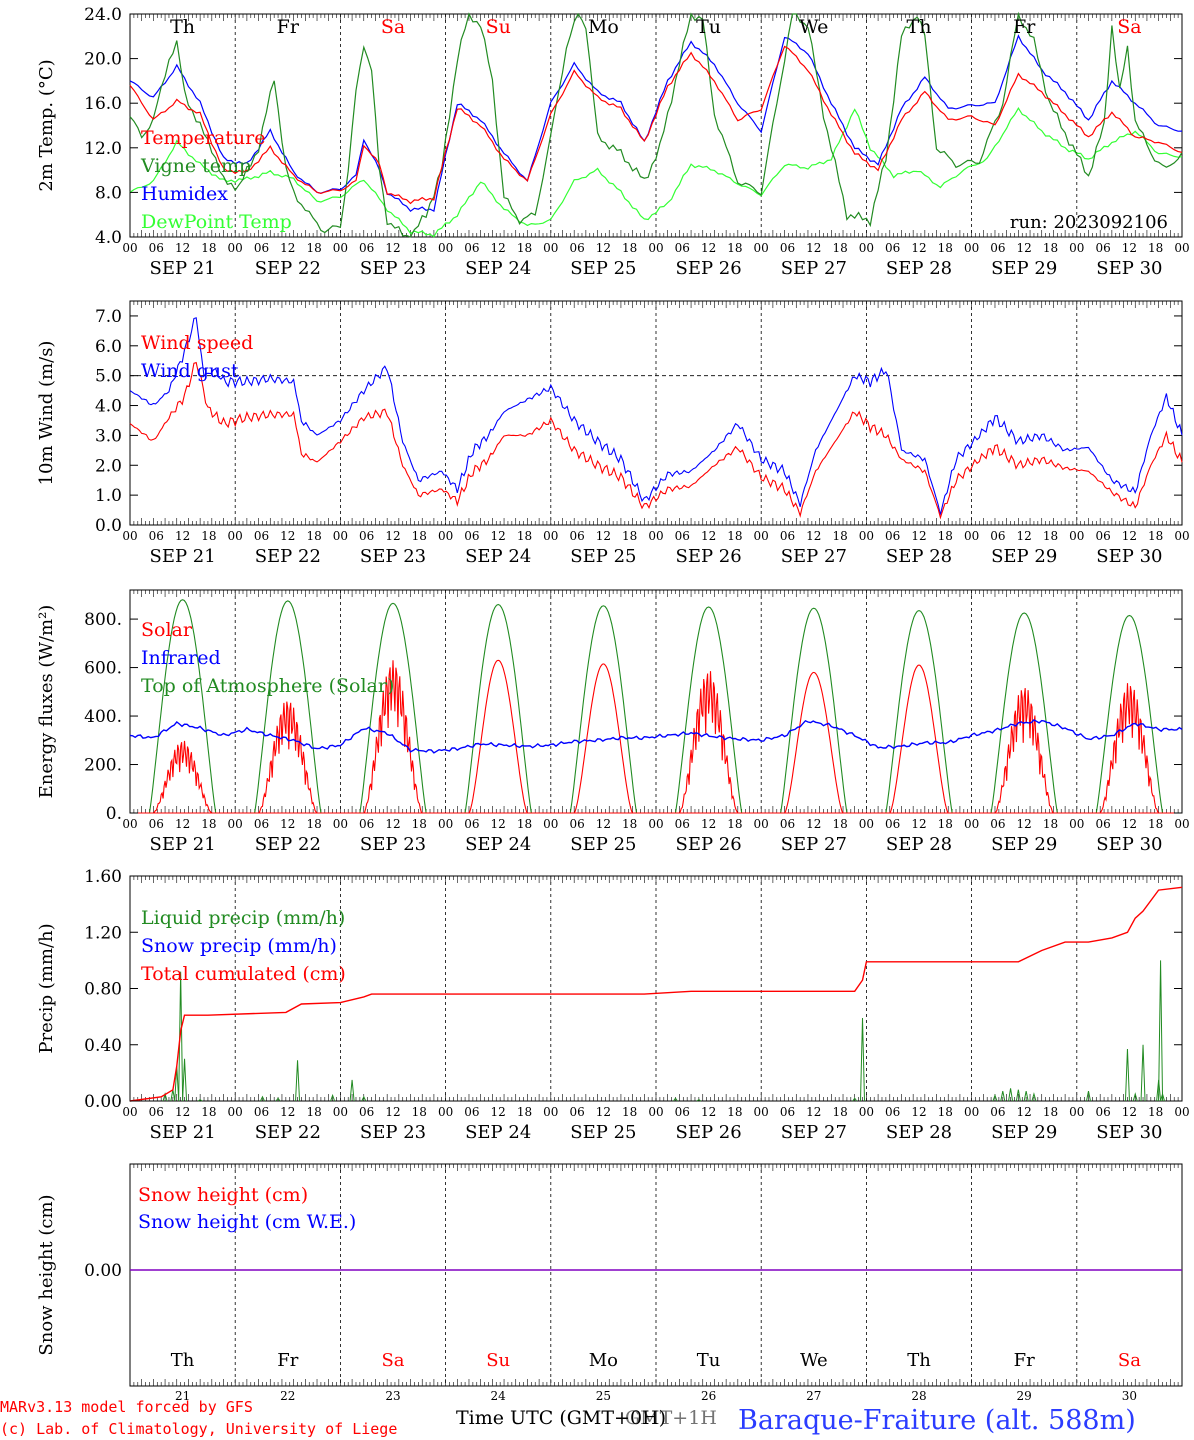 This screenshot has width=1194, height=1440. I want to click on date-label: SEP 29, so click(1024, 844).